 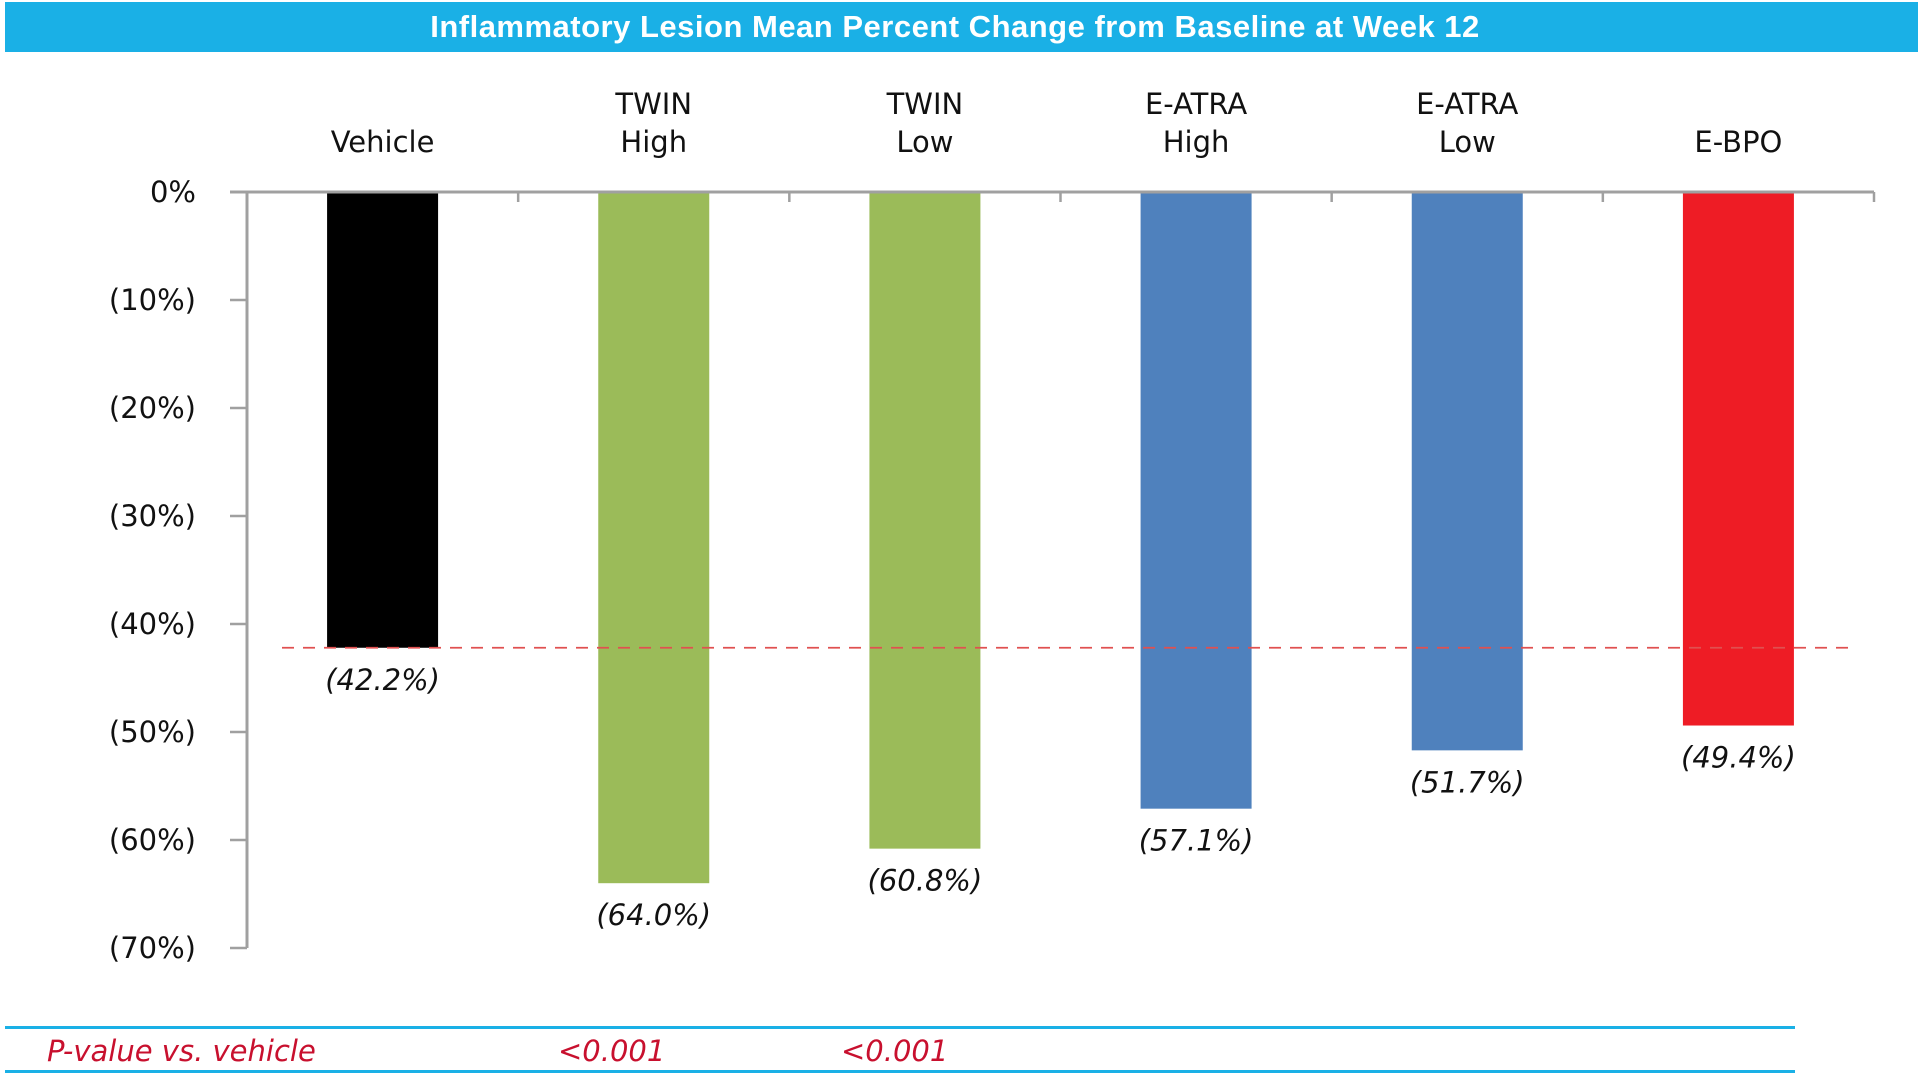 What do you see at coordinates (895, 1051) in the screenshot?
I see `pvalue-twin-low: <0.001` at bounding box center [895, 1051].